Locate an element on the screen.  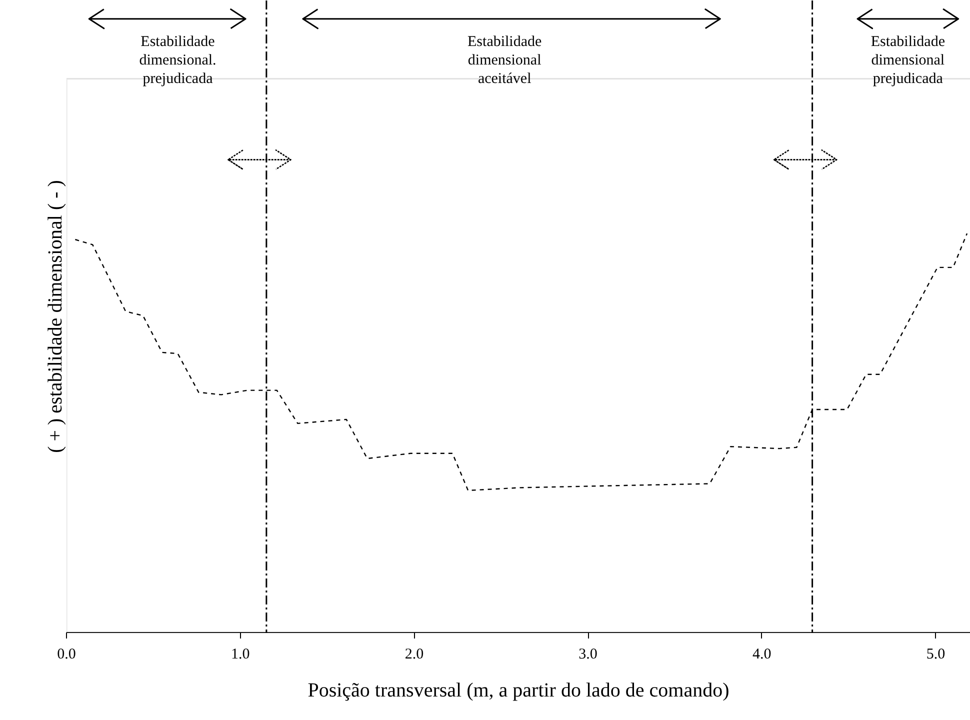
x-tick-label: 4.0 is located at coordinates (762, 654).